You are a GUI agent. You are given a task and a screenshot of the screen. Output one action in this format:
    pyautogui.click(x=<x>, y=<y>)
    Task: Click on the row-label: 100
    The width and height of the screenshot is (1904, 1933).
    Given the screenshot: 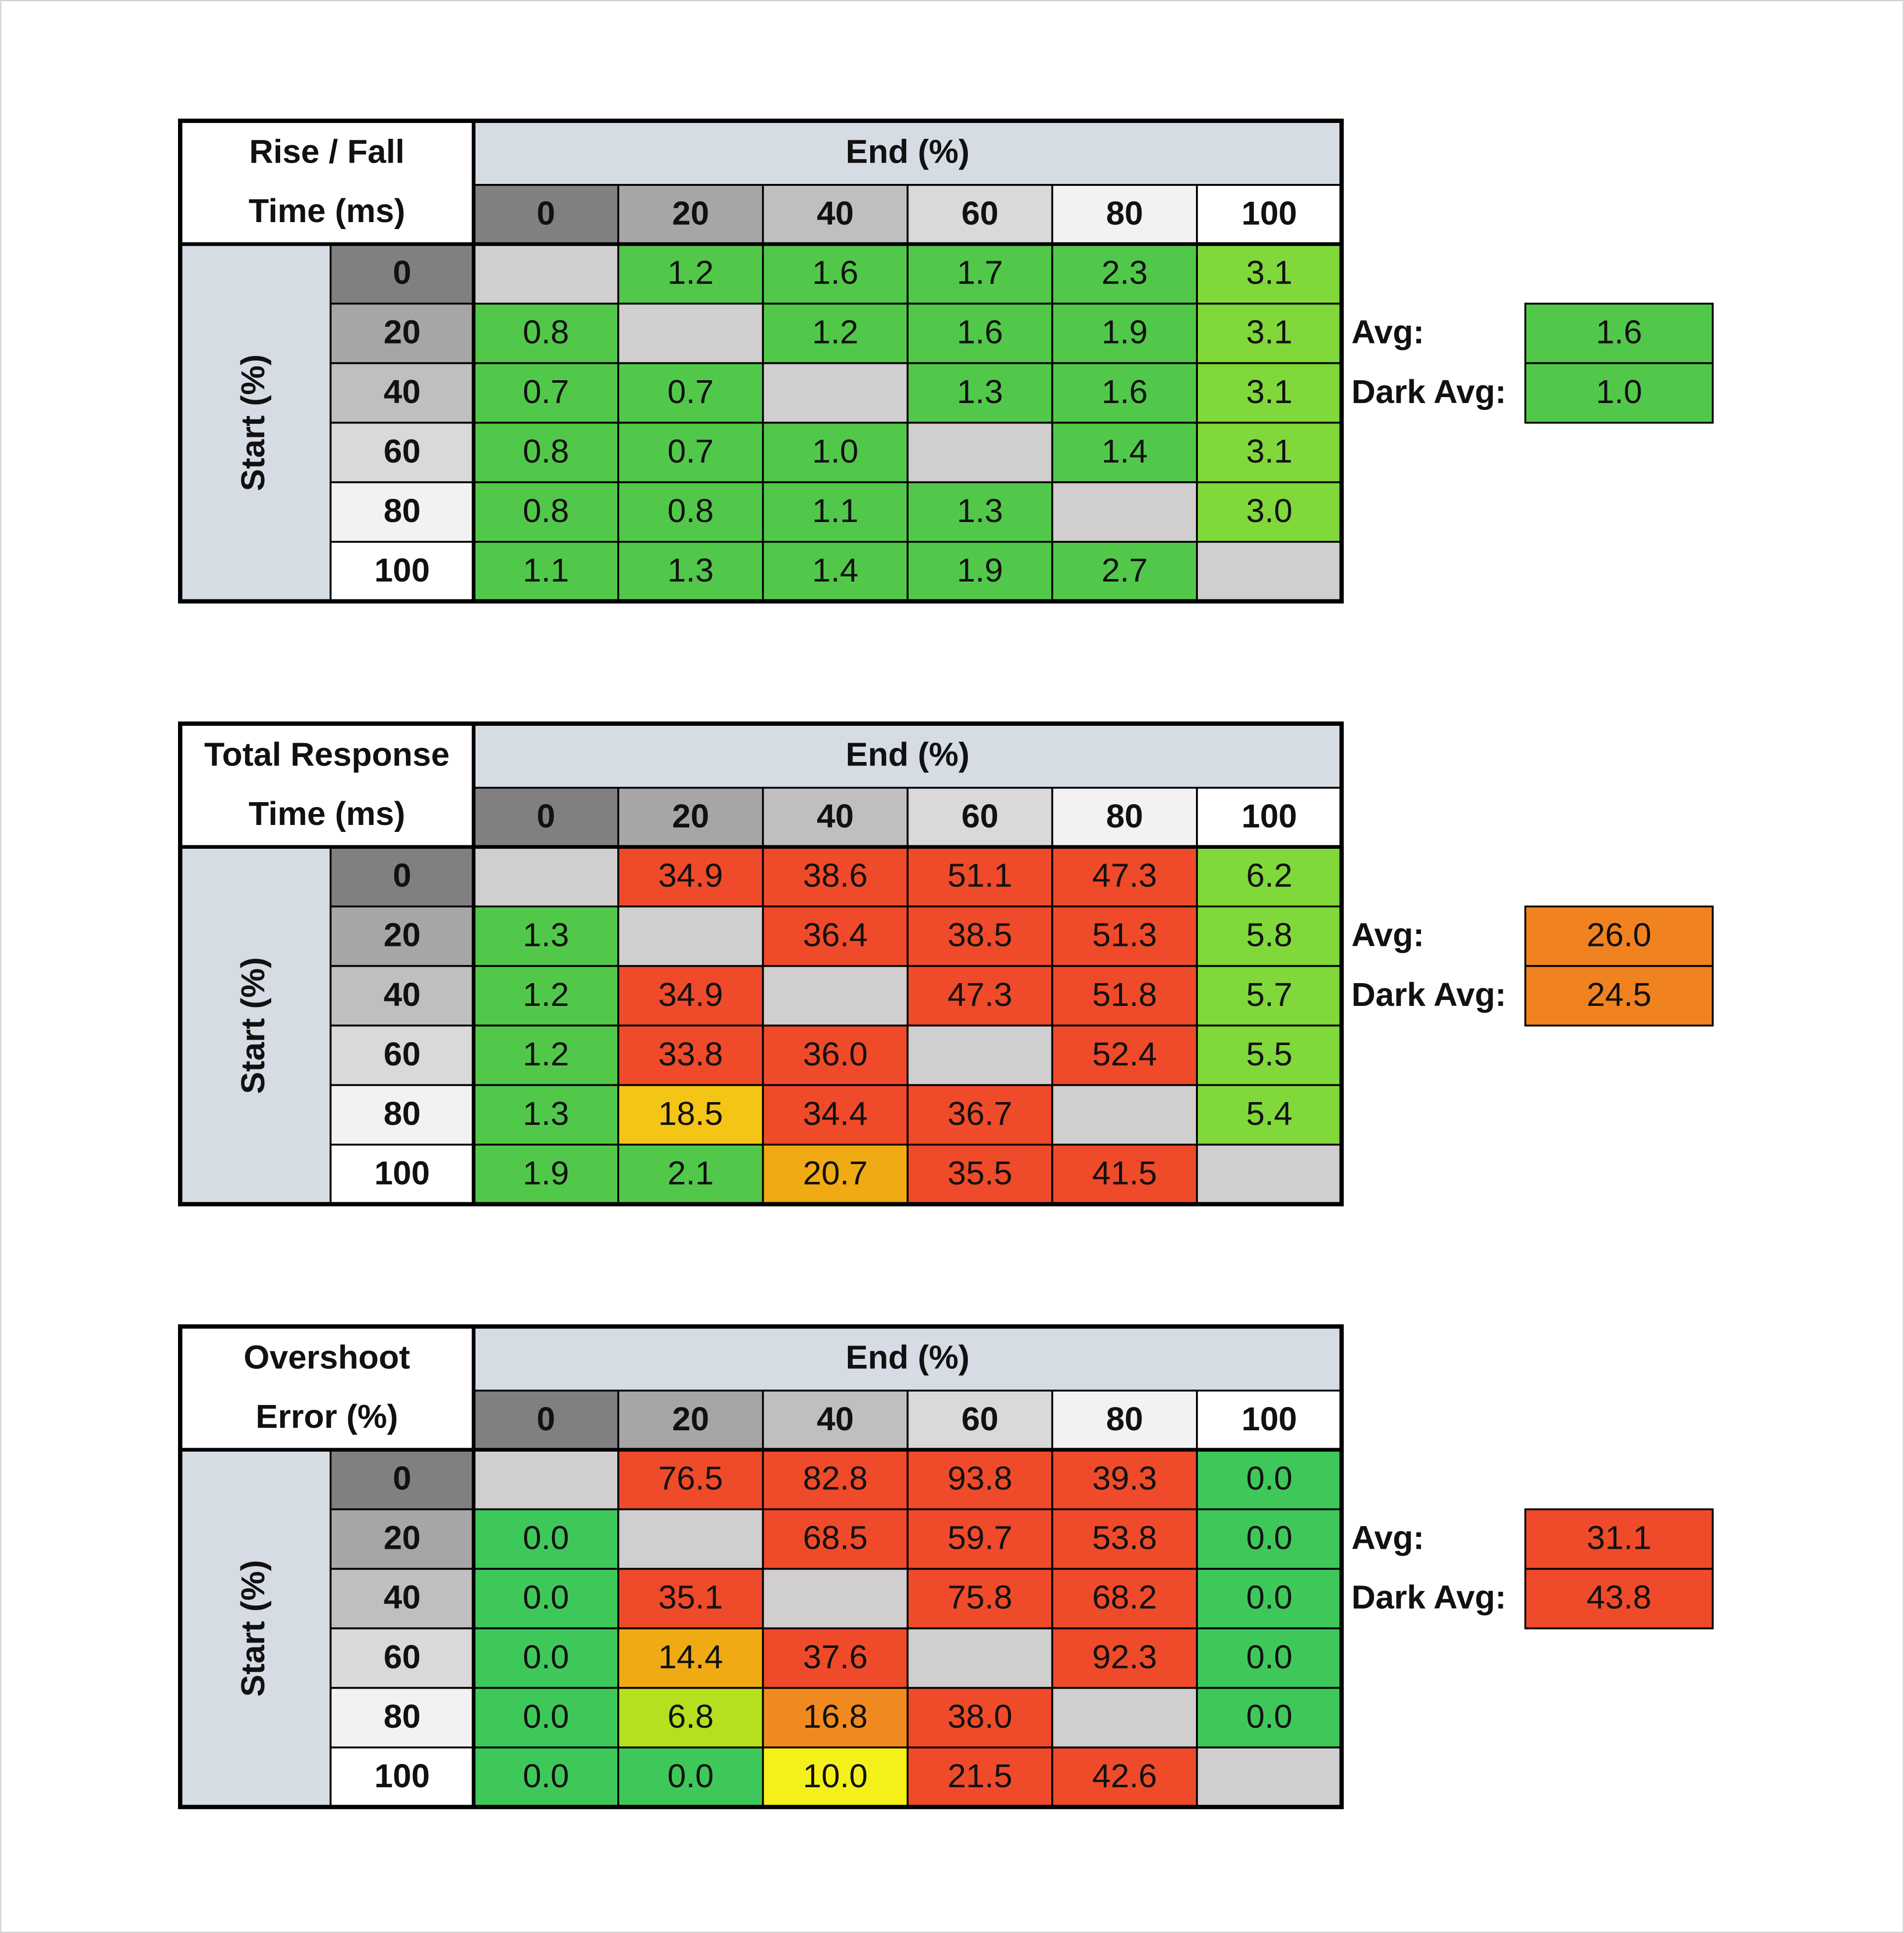 What is the action you would take?
    pyautogui.click(x=402, y=1776)
    